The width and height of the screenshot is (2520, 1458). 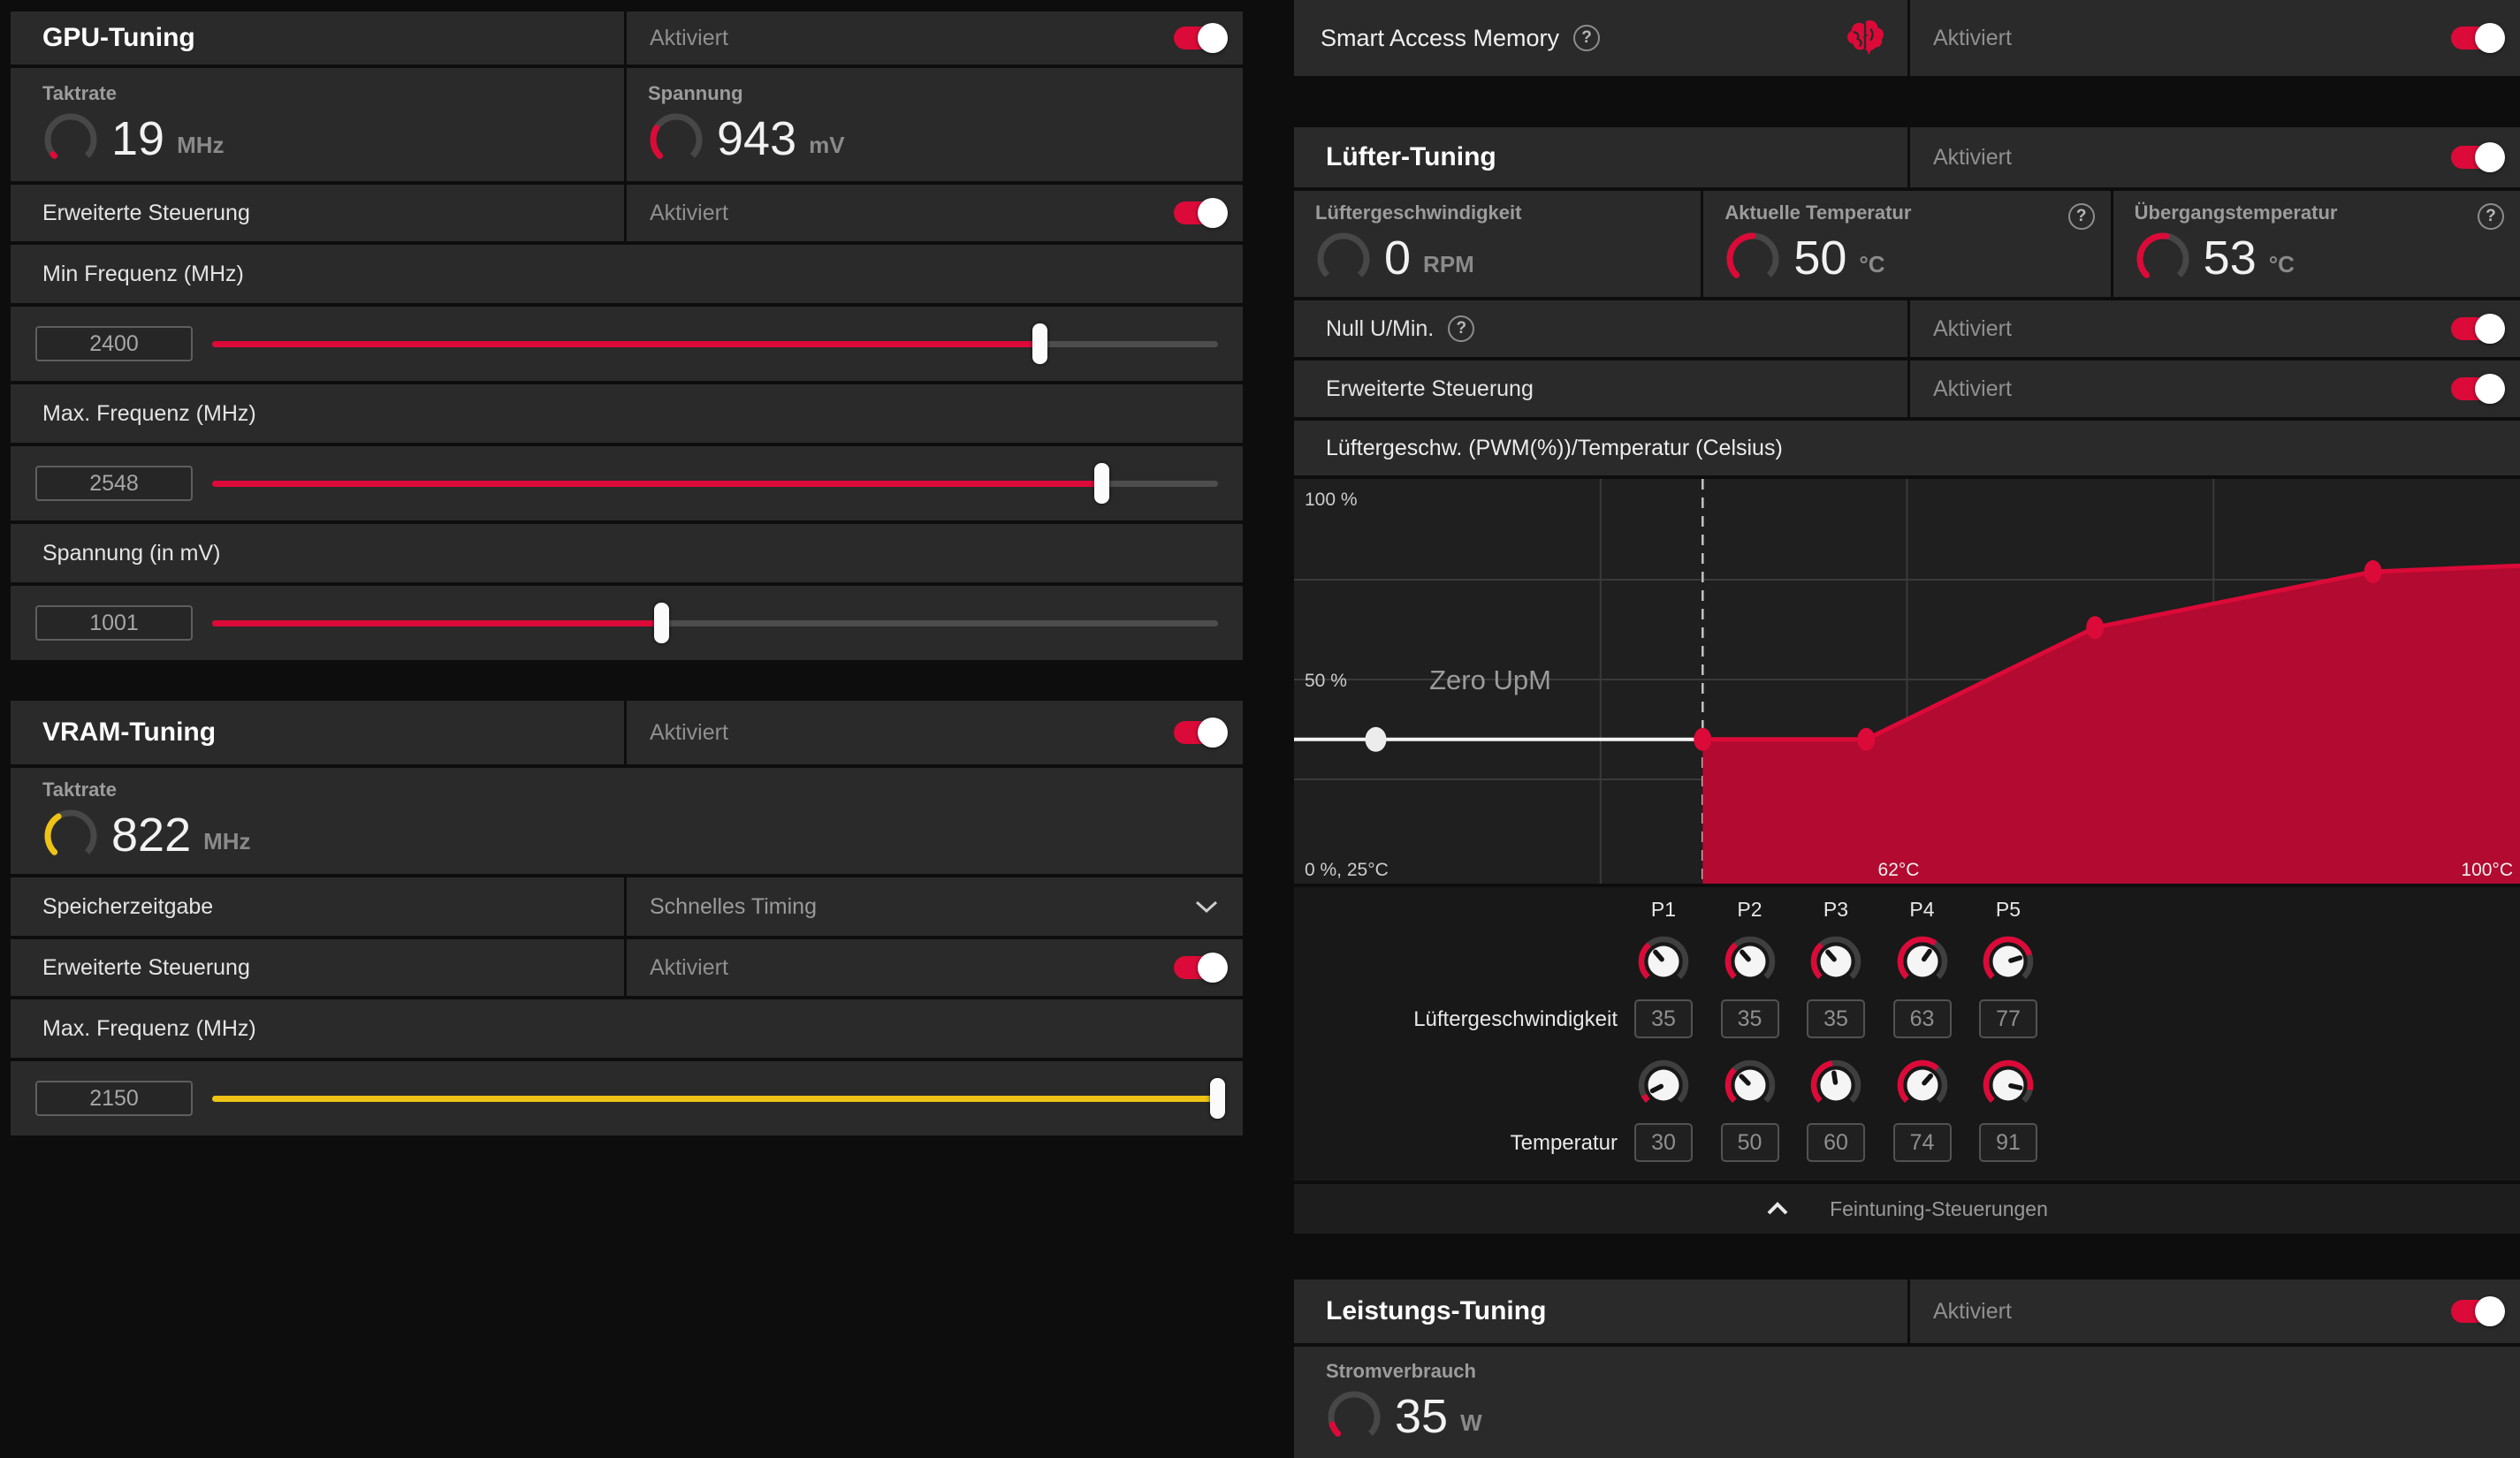 I want to click on transition-temperature-unit: °C, so click(x=2281, y=263).